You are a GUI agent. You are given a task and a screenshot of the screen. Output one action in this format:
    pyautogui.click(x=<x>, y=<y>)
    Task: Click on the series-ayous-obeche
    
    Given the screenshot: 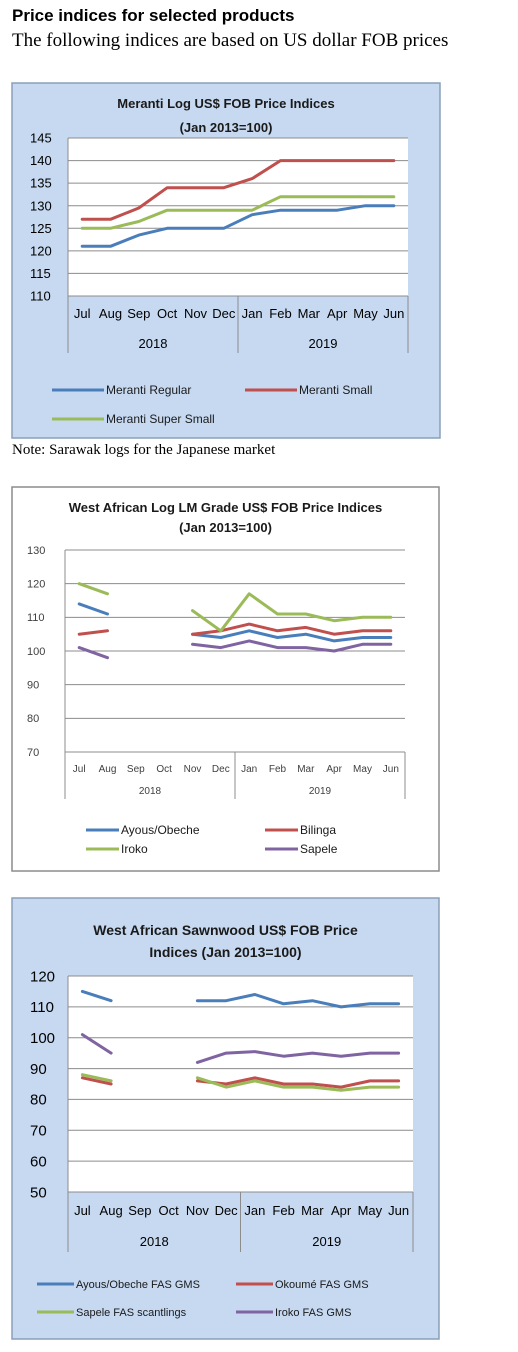 What is the action you would take?
    pyautogui.click(x=235, y=622)
    